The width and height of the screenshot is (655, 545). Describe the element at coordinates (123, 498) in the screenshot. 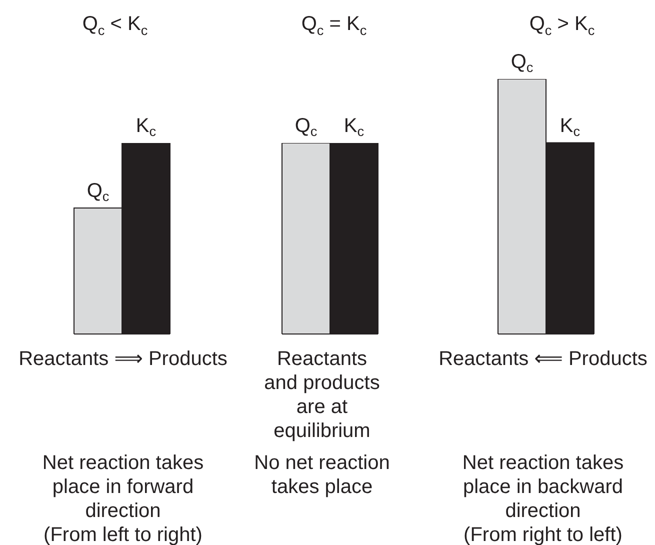

I see `text: Net reaction takes place in forward direction (From left to right)` at that location.